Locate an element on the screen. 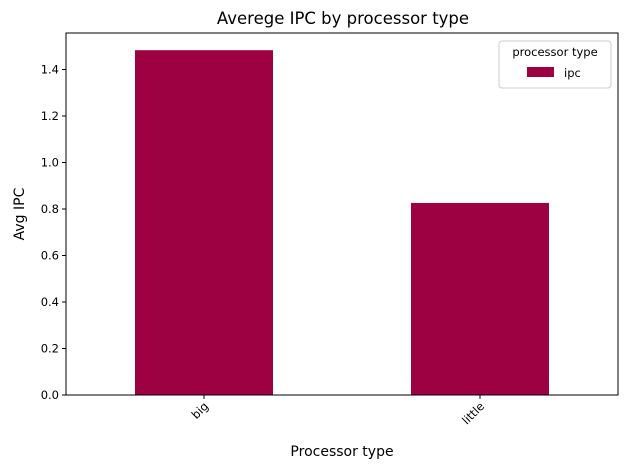 Image resolution: width=630 pixels, height=470 pixels. y-tick-label: 1.0 is located at coordinates (50, 163).